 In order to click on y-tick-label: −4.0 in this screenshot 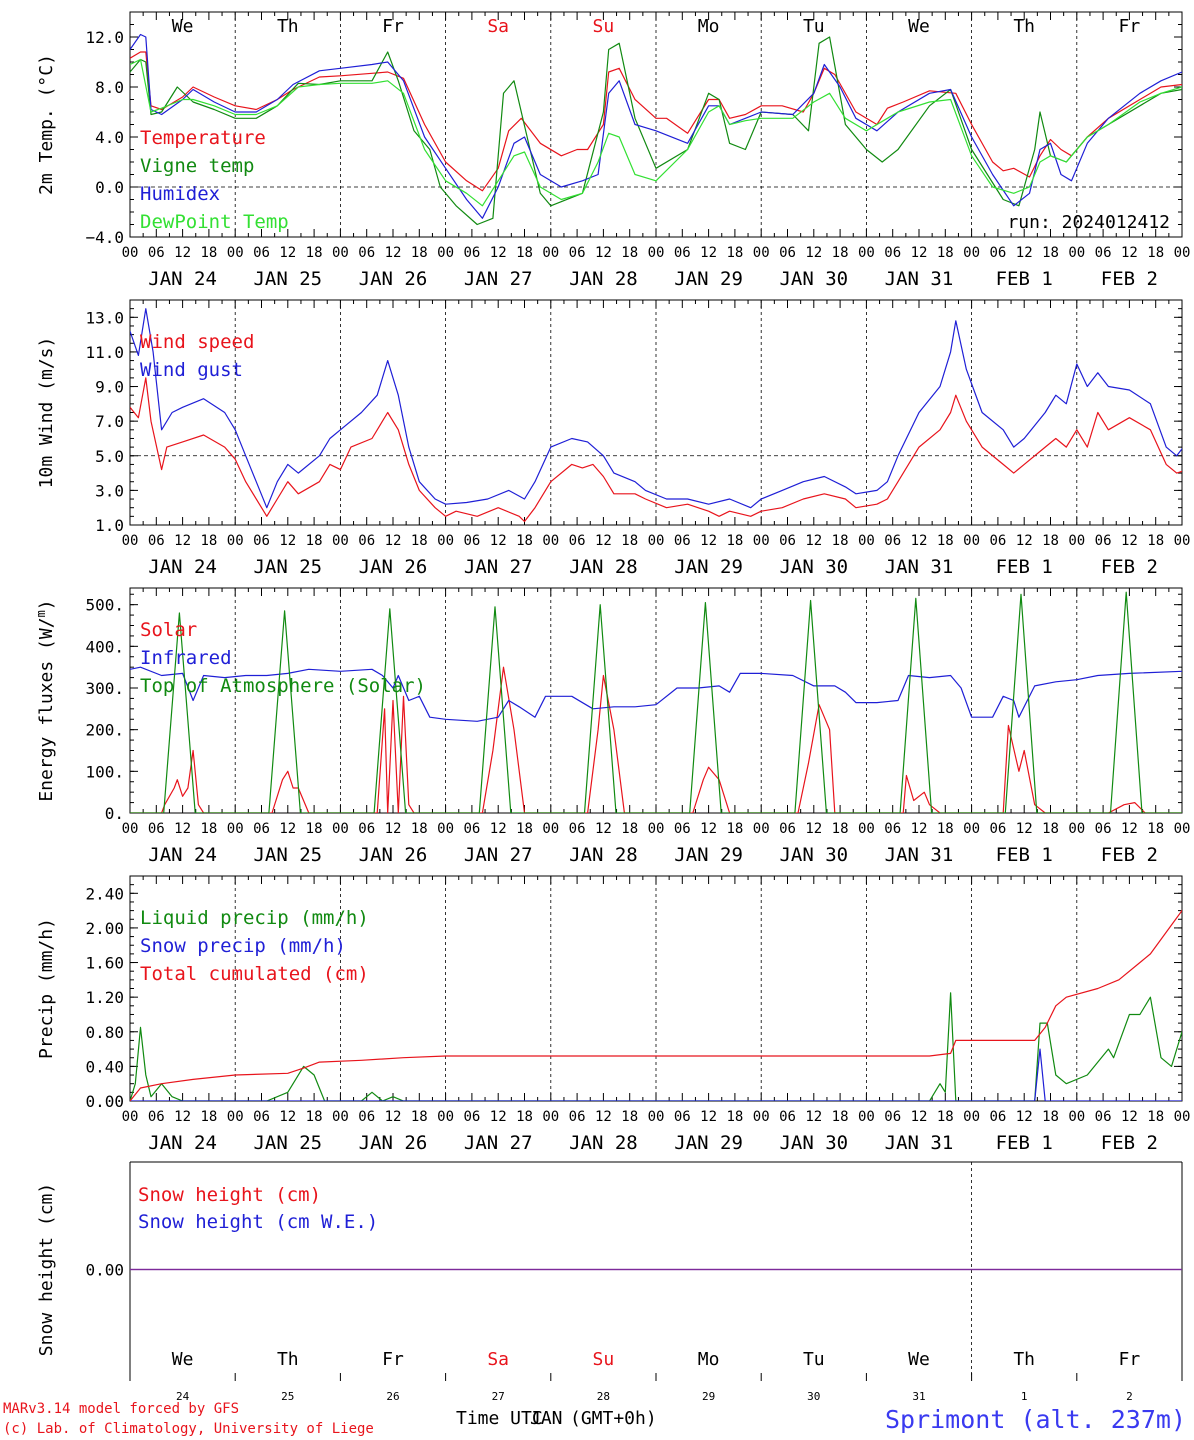, I will do `click(104, 237)`.